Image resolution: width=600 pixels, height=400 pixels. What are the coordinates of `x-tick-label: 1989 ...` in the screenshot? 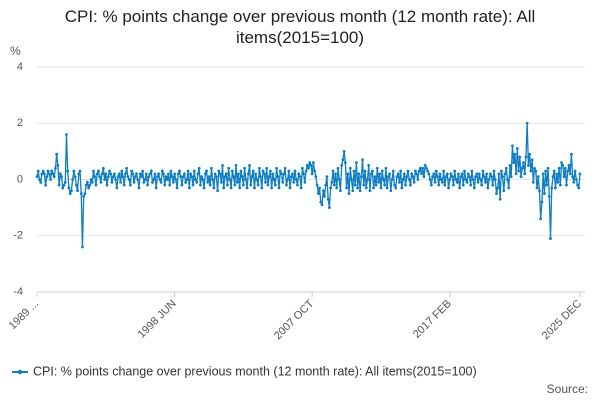 It's located at (24, 315).